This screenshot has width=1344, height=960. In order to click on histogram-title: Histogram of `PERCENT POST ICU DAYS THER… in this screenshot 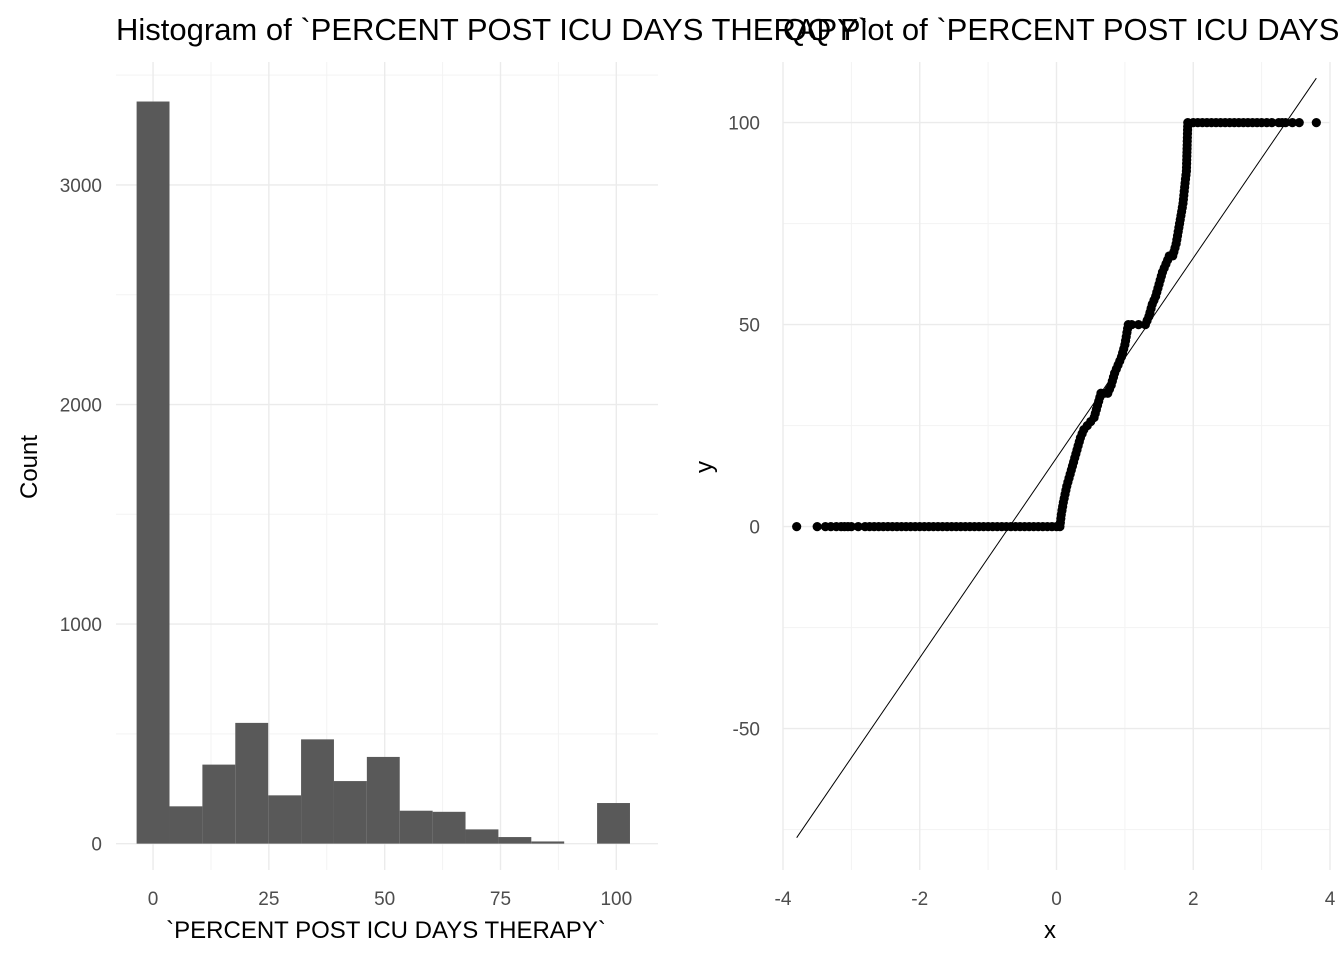, I will do `click(492, 29)`.